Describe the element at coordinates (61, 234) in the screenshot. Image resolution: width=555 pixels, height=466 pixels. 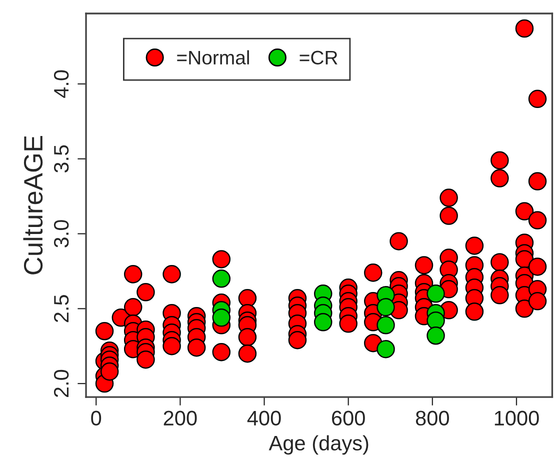
I see `y-tick-label: 3.0` at that location.